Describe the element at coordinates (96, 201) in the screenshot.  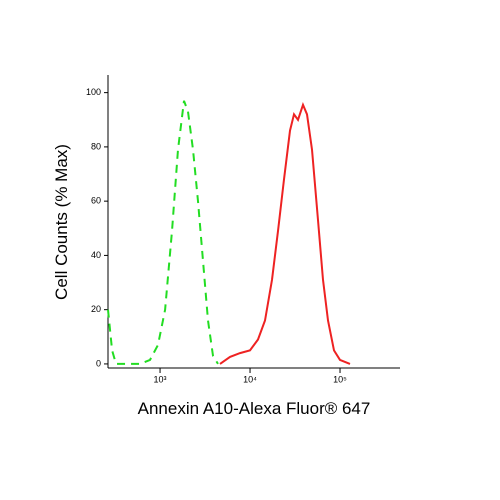
I see `y-tick-label: 60` at that location.